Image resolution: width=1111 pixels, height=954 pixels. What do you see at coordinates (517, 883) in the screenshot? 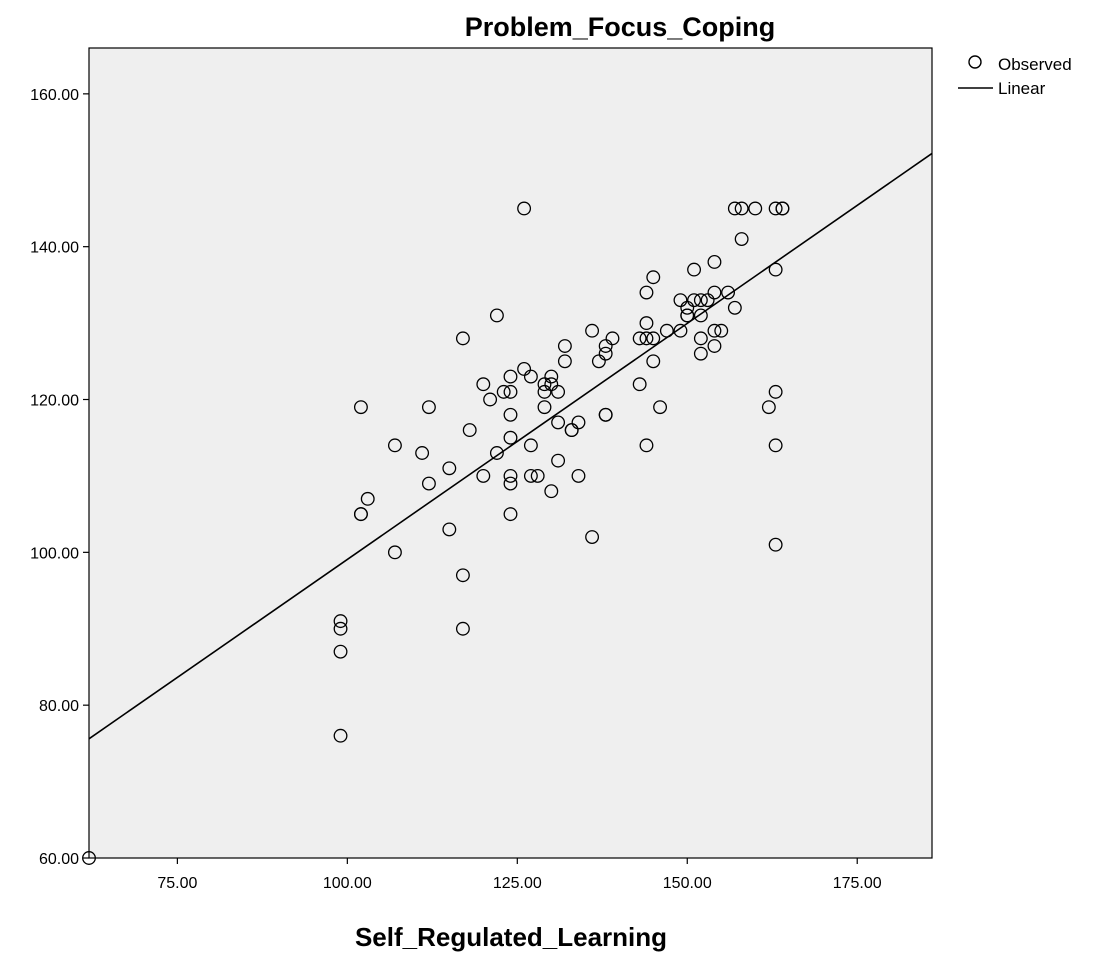
I see `x-tick-label: 125.00` at bounding box center [517, 883].